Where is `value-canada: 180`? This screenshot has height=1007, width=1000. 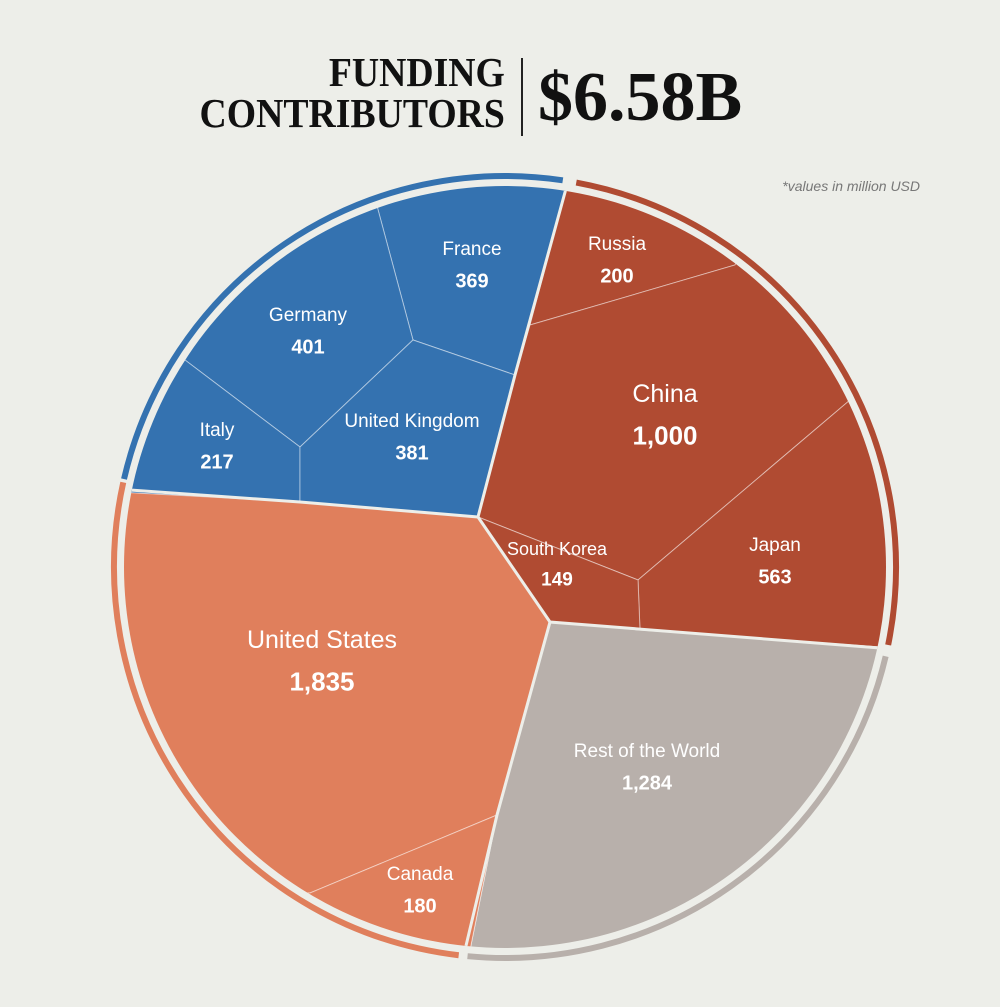 value-canada: 180 is located at coordinates (419, 906).